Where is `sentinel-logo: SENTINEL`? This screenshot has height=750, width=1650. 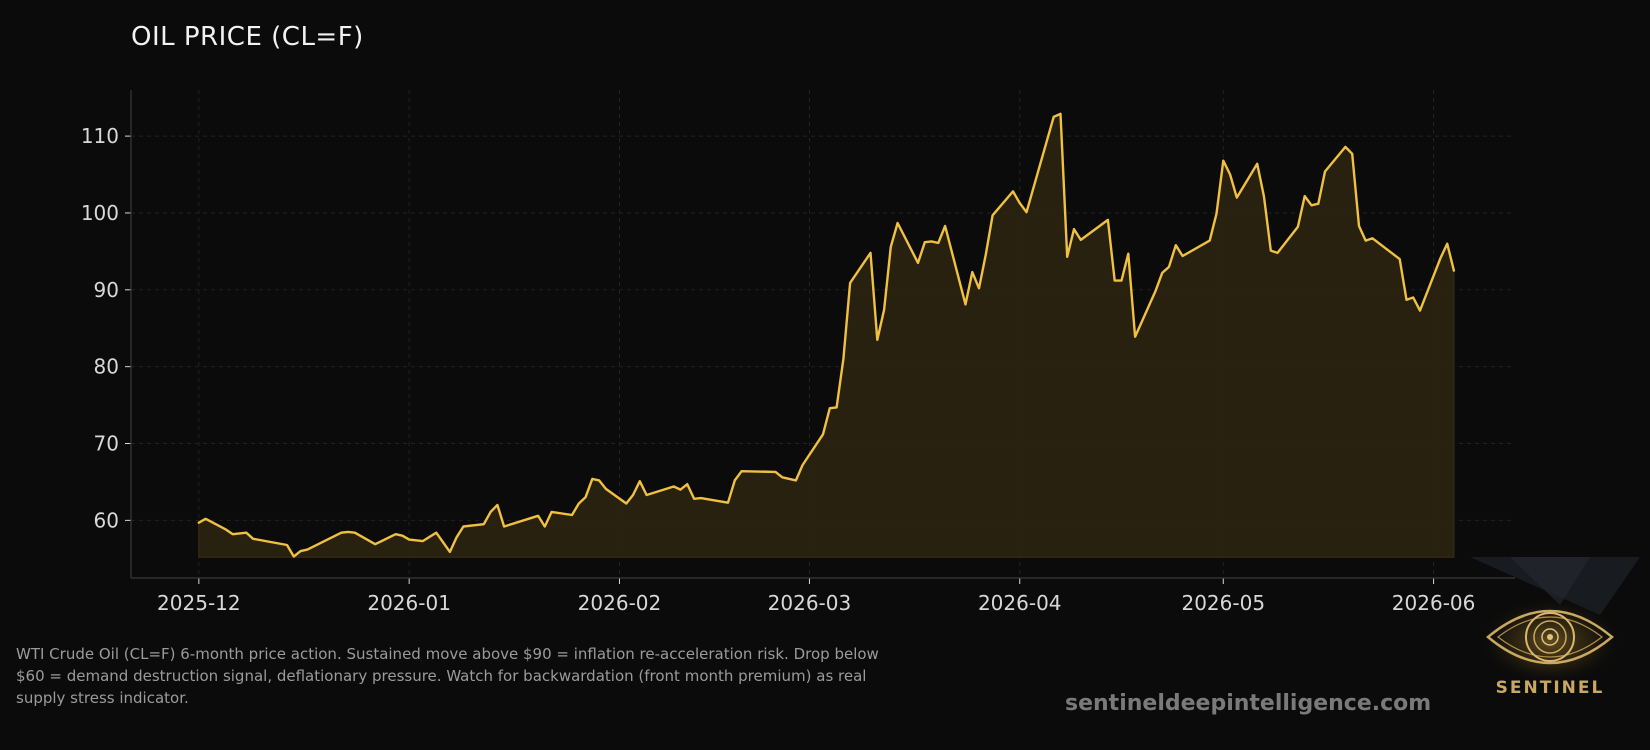
sentinel-logo: SENTINEL is located at coordinates (1560, 635).